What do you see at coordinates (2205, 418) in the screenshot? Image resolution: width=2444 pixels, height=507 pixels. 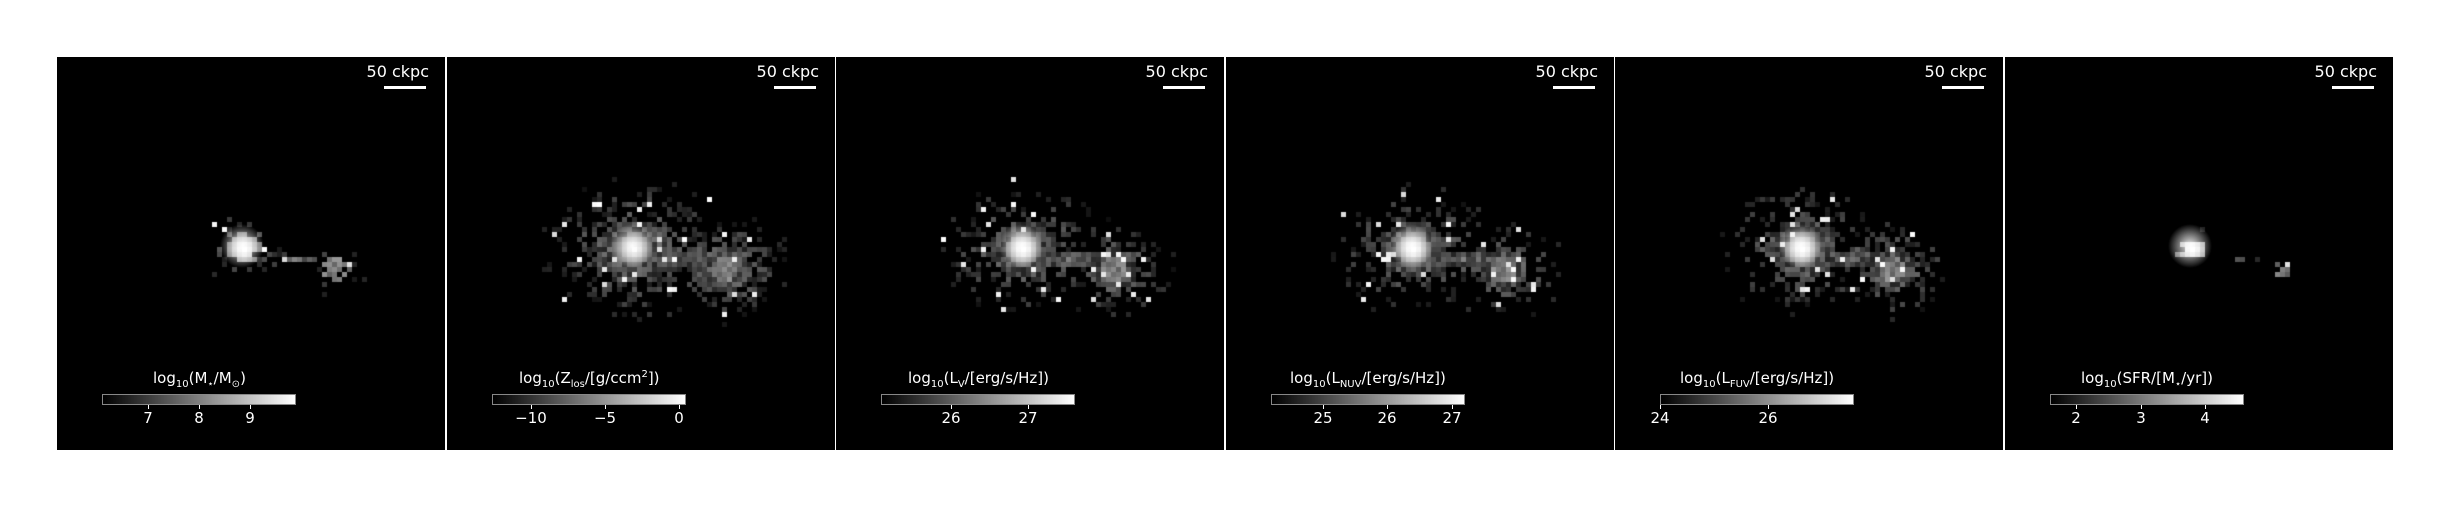 I see `colorbar-tick-label: 4` at bounding box center [2205, 418].